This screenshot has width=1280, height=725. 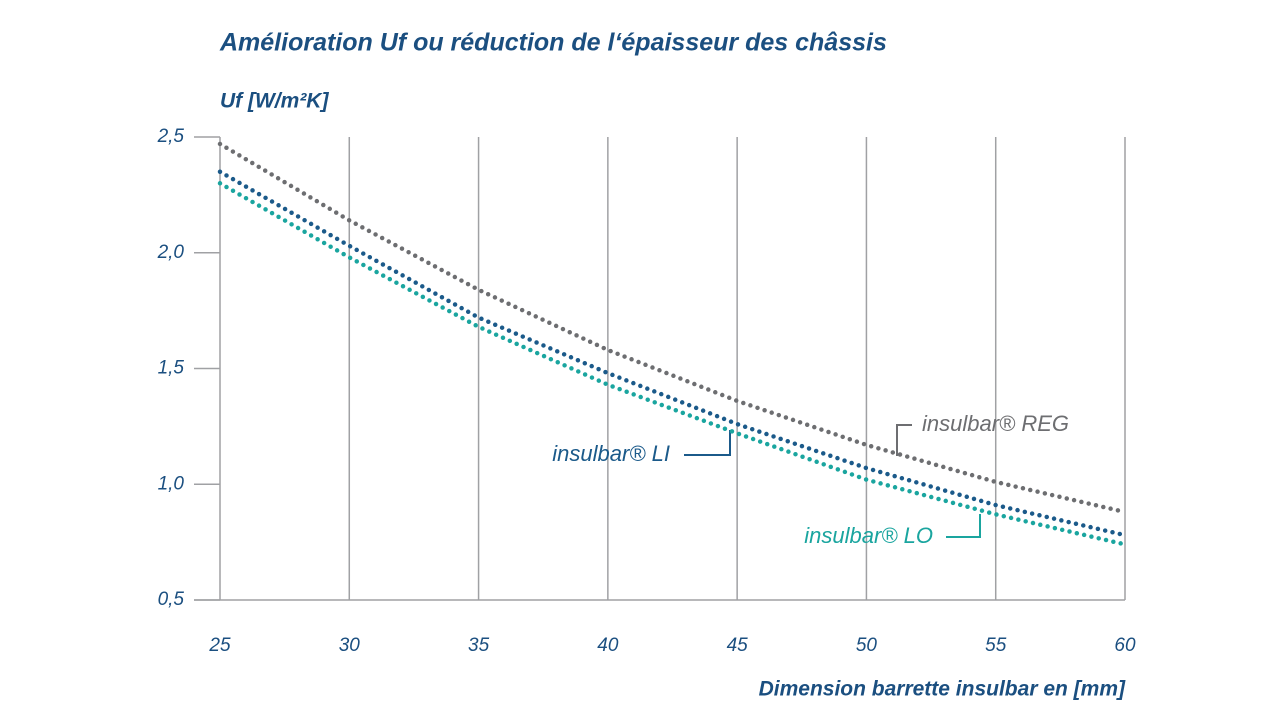 I want to click on x-tick-label: 45, so click(x=738, y=645).